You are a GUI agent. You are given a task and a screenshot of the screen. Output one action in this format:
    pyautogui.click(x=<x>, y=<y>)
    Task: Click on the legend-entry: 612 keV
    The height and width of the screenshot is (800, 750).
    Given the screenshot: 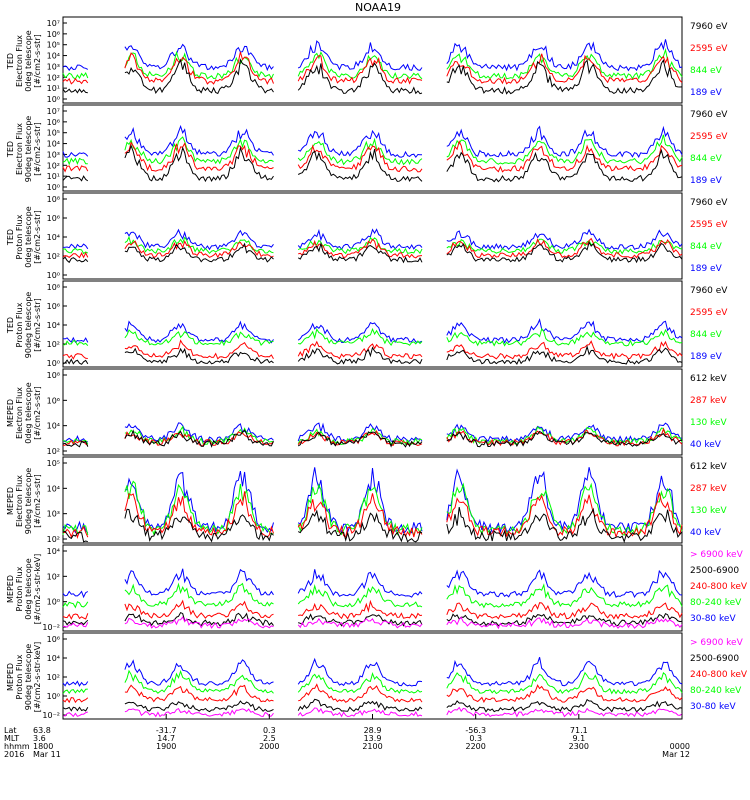 What is the action you would take?
    pyautogui.click(x=708, y=467)
    